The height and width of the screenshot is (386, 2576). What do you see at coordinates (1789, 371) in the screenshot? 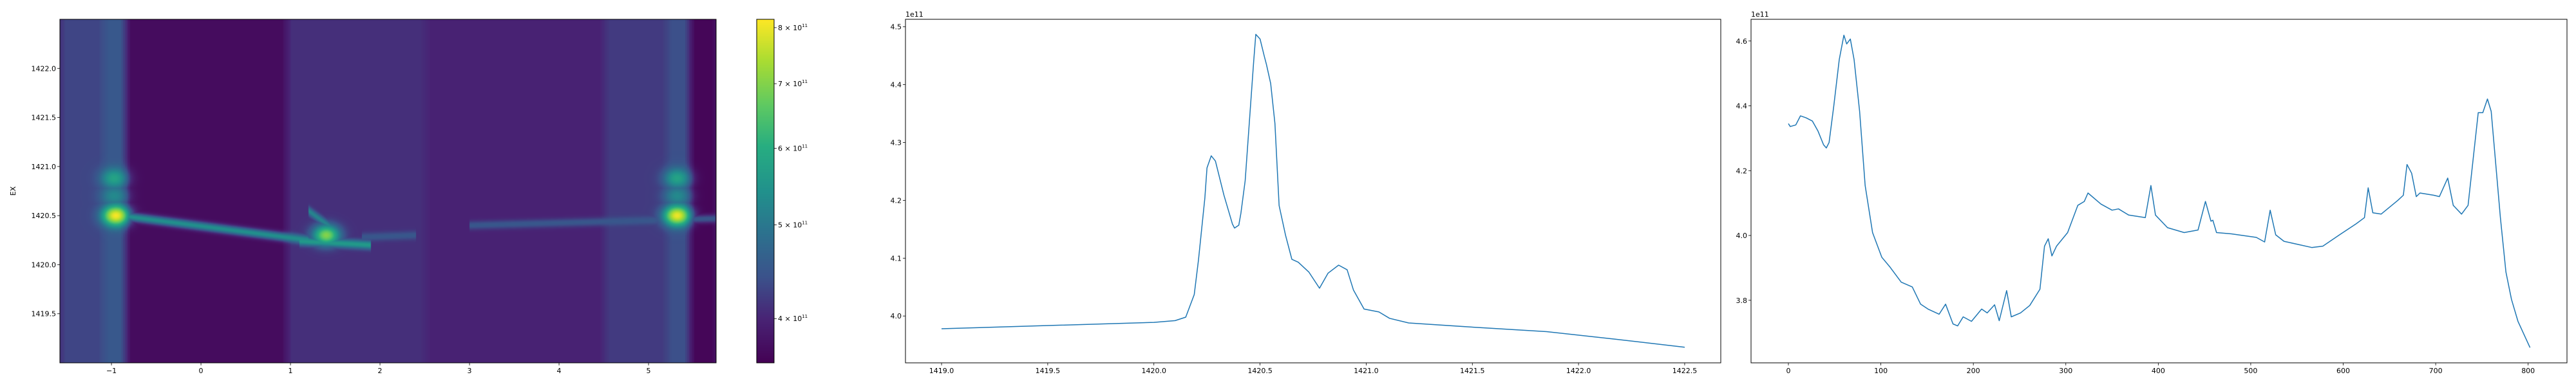
I see `profile-chart-x-tick-label: 0` at bounding box center [1789, 371].